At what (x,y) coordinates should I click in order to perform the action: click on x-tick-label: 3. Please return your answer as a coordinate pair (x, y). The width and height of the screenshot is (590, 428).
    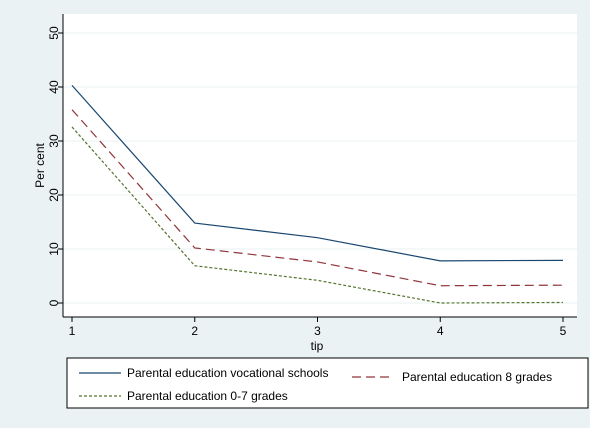
    Looking at the image, I should click on (317, 331).